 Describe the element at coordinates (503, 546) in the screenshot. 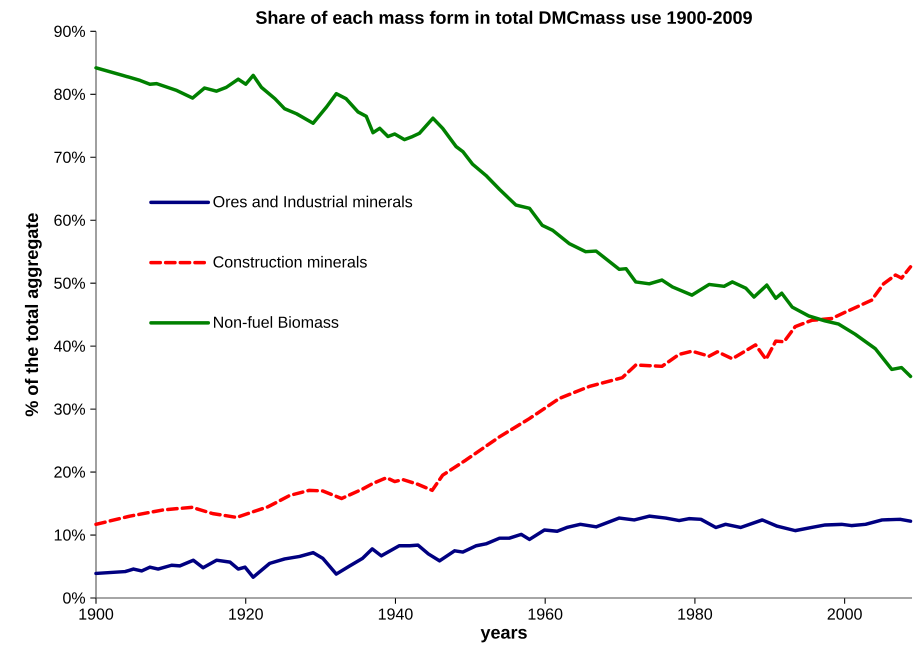

I see `line-series` at that location.